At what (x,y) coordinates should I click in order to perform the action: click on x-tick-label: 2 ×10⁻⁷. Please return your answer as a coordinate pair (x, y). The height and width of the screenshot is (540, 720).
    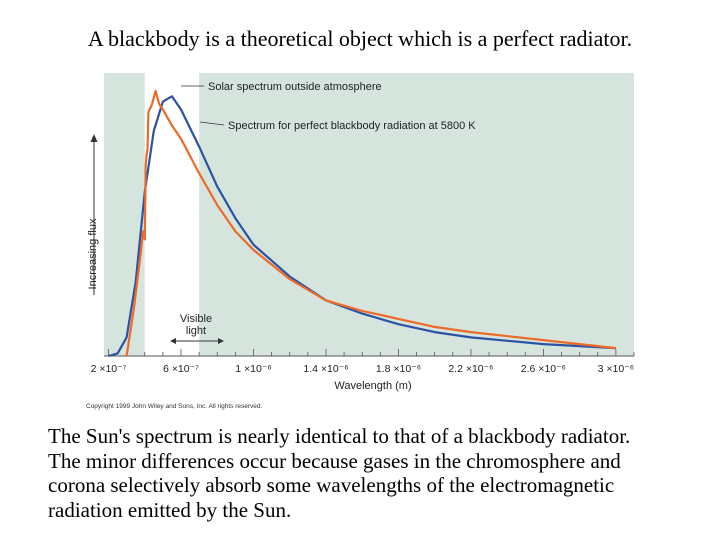
    Looking at the image, I should click on (109, 369).